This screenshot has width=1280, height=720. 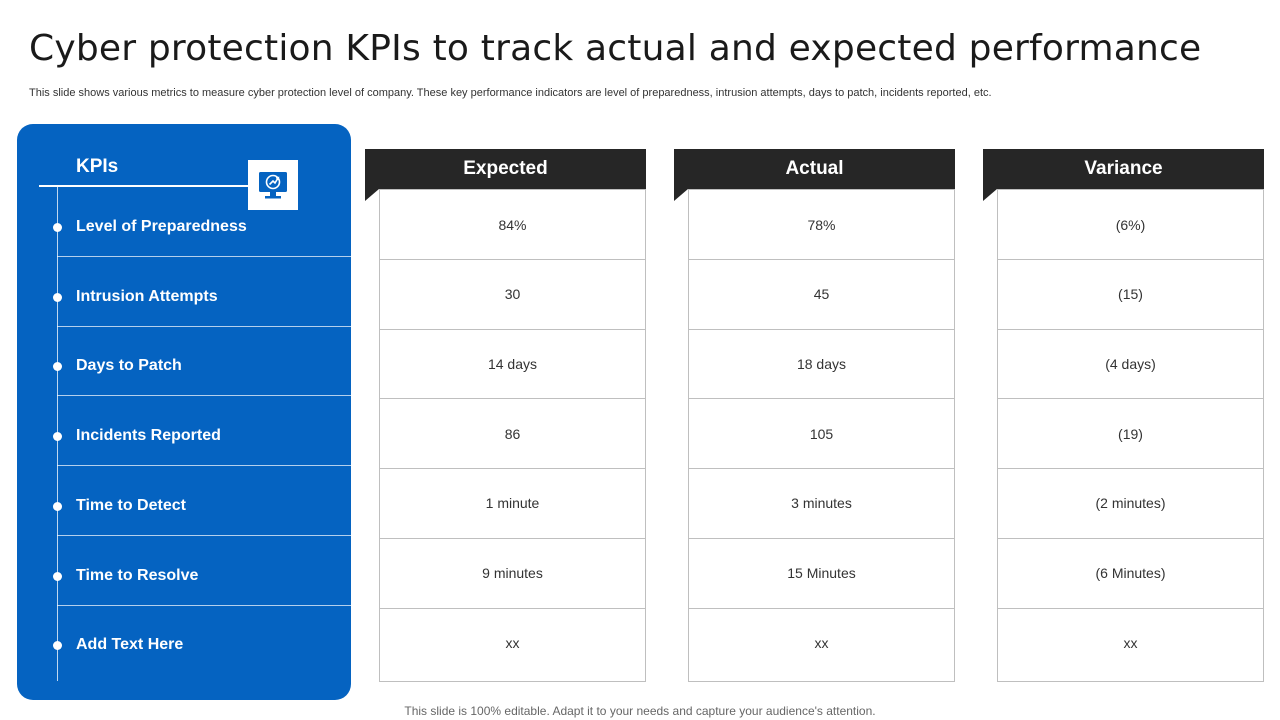 I want to click on kpi-label: Intrusion Attempts, so click(x=147, y=296).